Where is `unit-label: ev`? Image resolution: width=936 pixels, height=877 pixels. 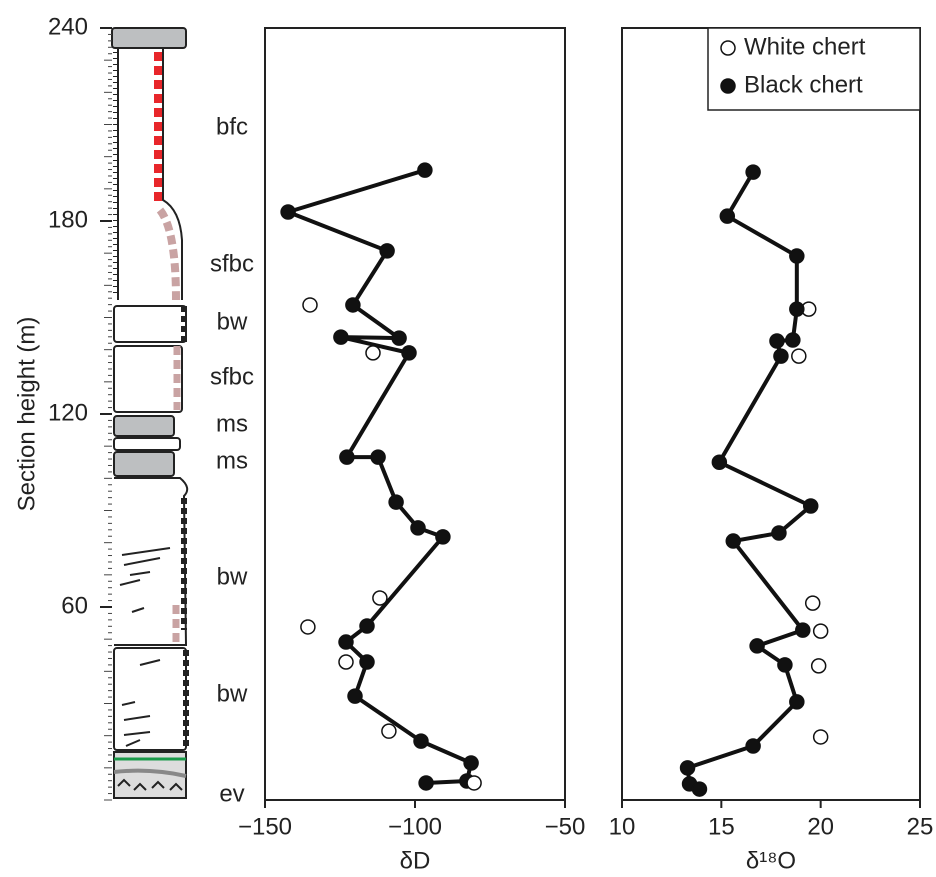 unit-label: ev is located at coordinates (231, 793).